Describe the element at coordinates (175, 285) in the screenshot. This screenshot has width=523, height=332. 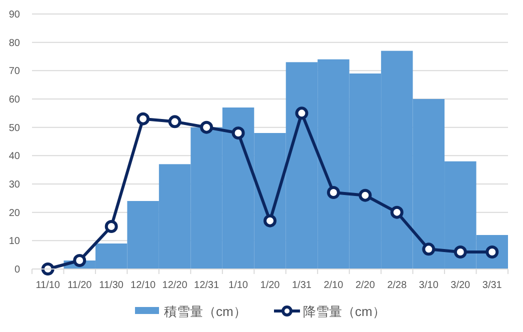
I see `x-tick-label: 12/20` at that location.